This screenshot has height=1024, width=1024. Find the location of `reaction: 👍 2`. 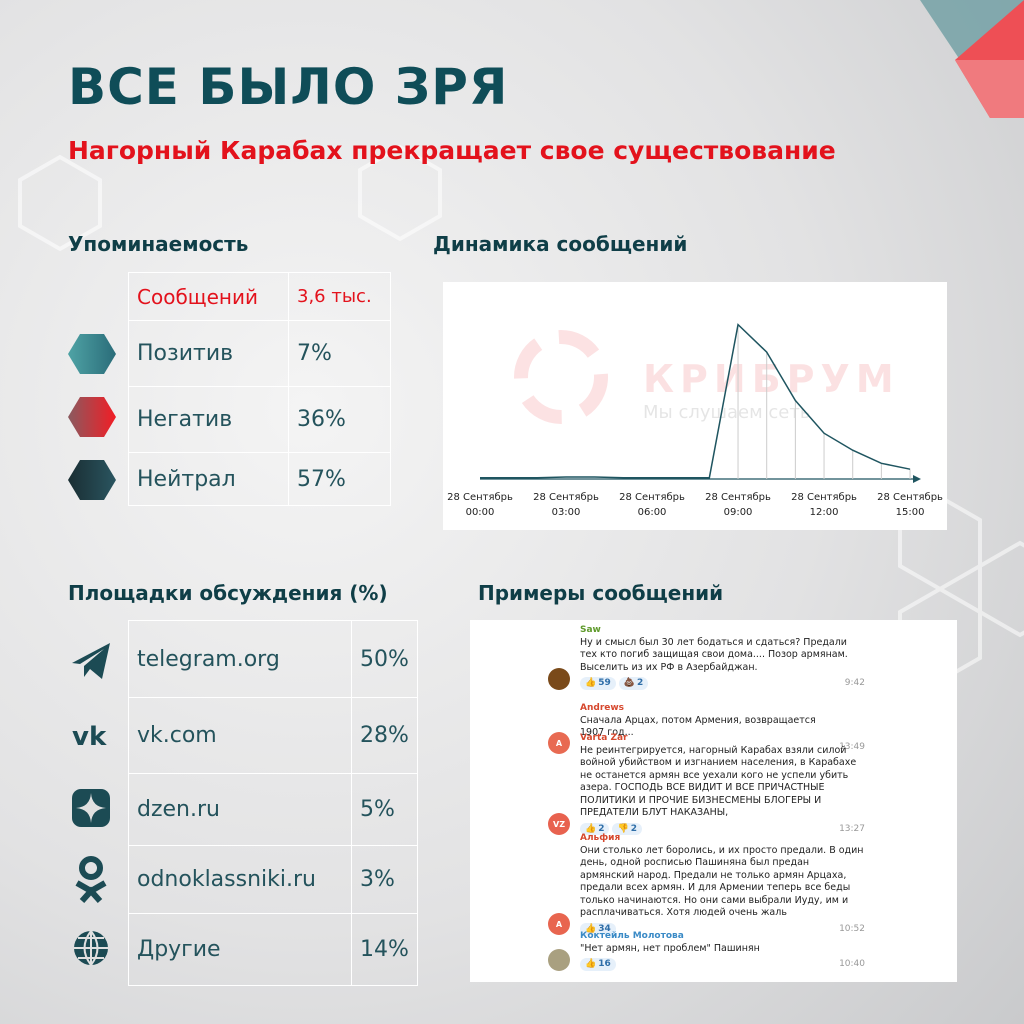

reaction: 👍 2 is located at coordinates (595, 828).